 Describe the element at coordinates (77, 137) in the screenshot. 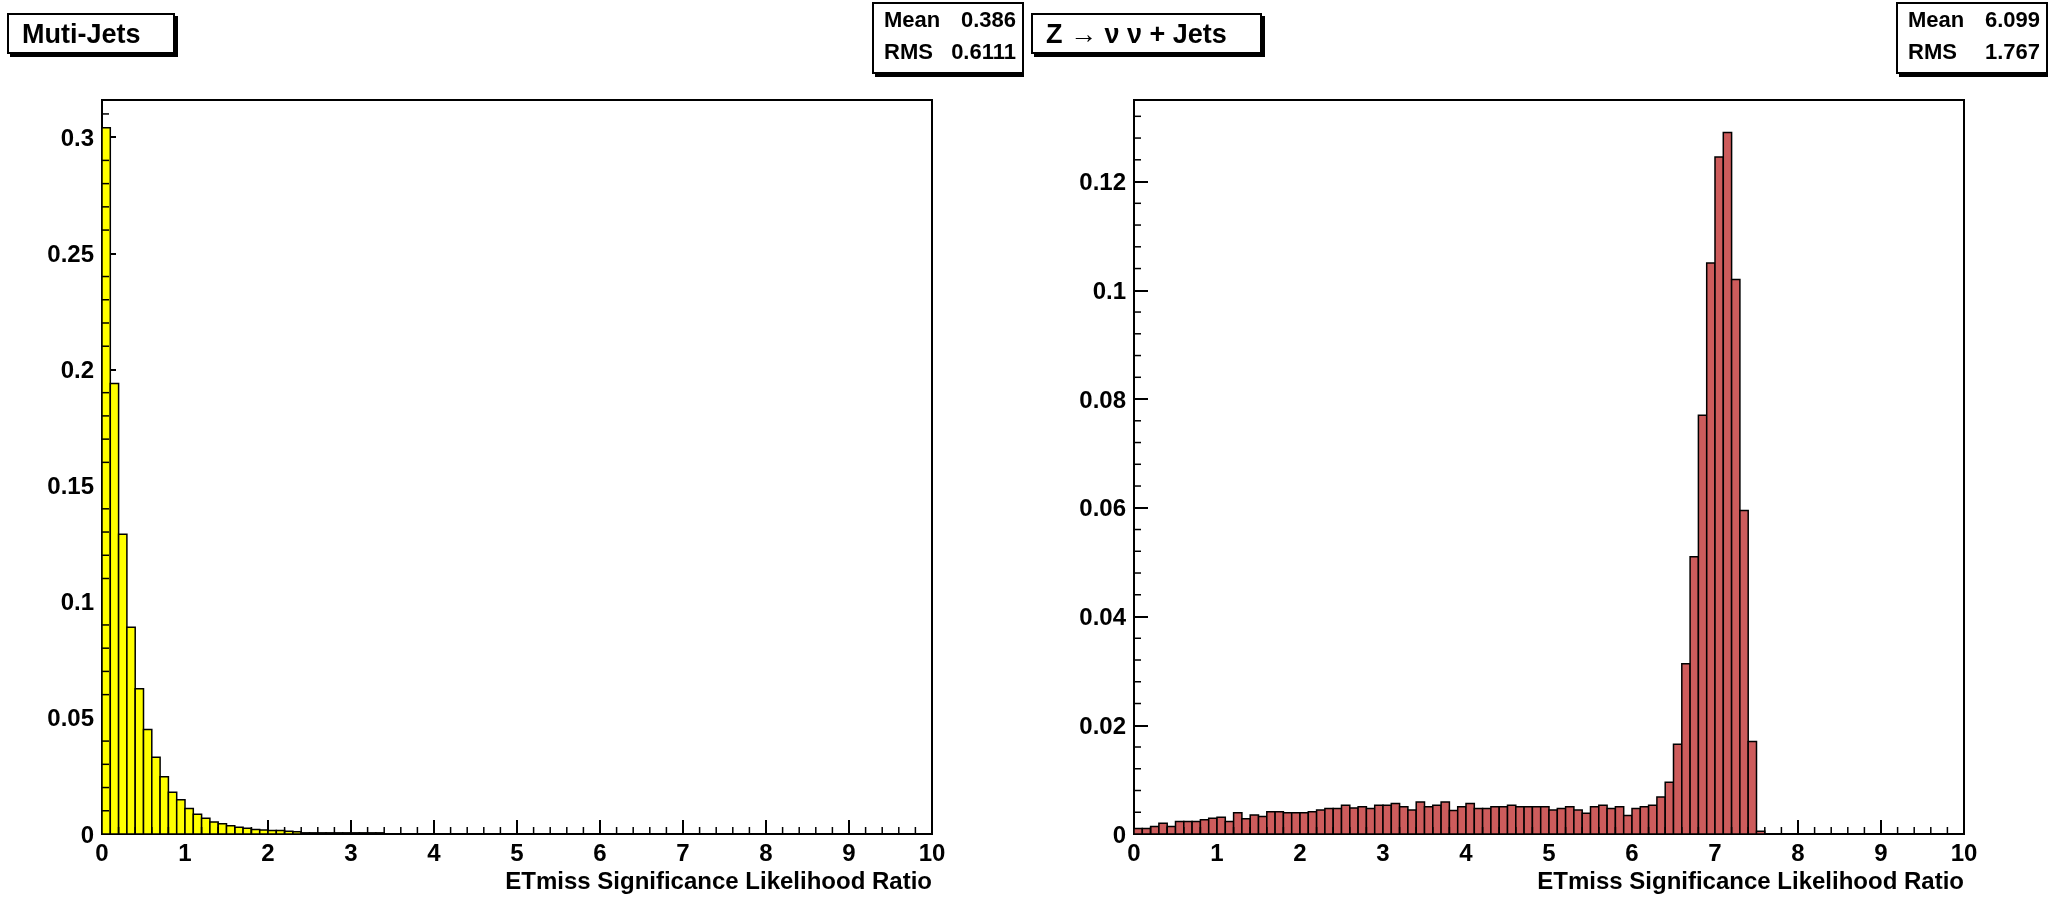

I see `y-tick-label: 0.3` at that location.